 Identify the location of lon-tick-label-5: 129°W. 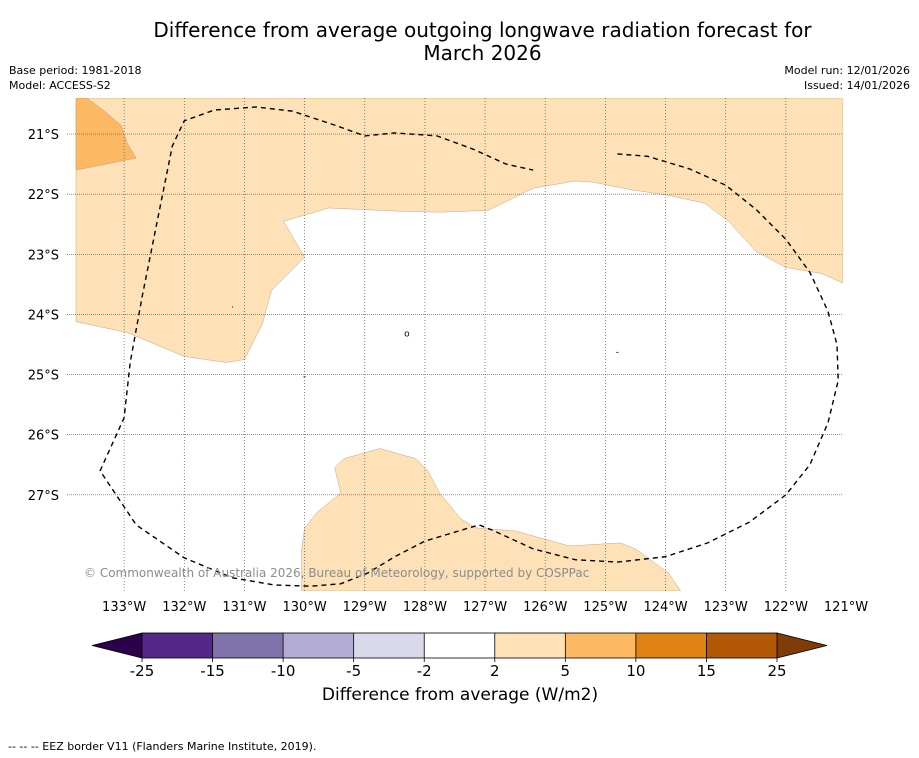
(365, 607).